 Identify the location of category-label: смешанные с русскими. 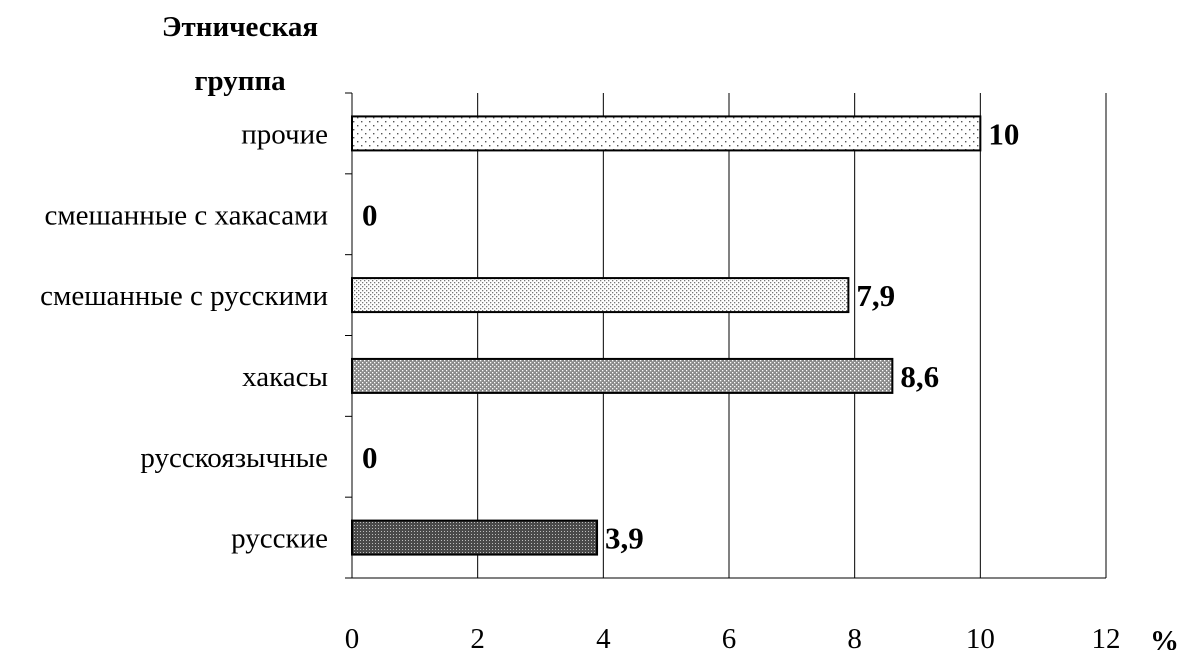
(184, 296).